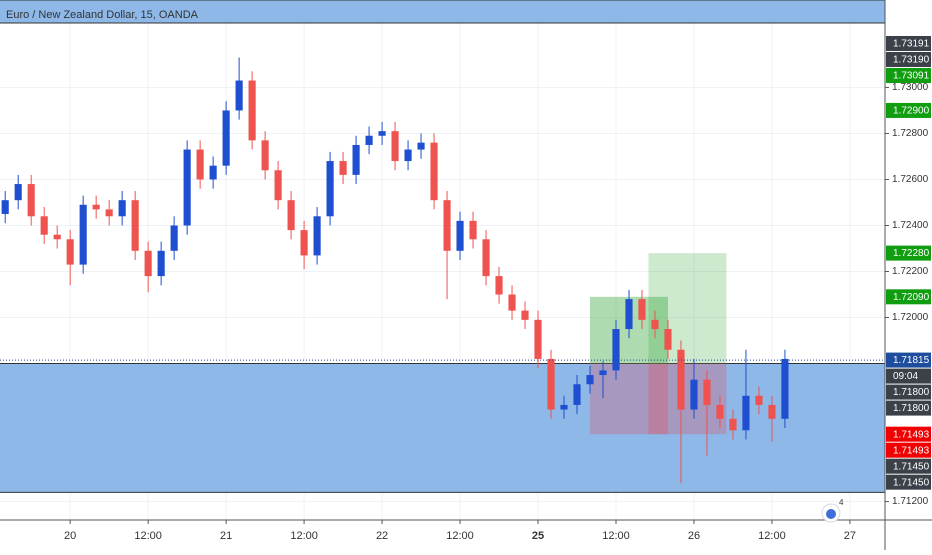 This screenshot has height=555, width=932. Describe the element at coordinates (687, 308) in the screenshot. I see `position-target` at that location.